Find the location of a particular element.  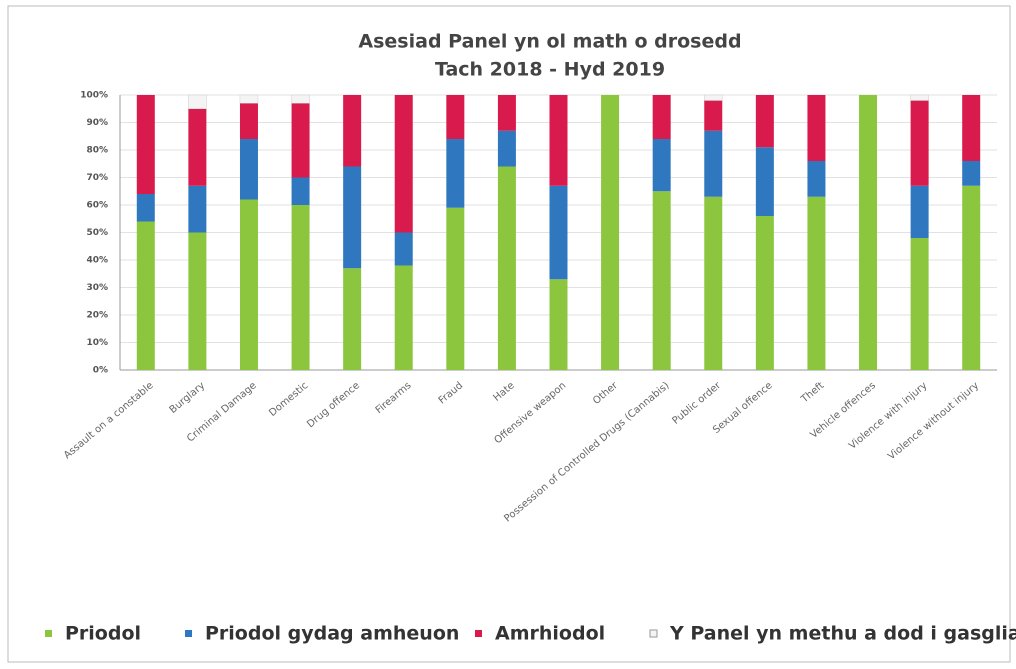

y-tick-label: 20% is located at coordinates (97, 316).